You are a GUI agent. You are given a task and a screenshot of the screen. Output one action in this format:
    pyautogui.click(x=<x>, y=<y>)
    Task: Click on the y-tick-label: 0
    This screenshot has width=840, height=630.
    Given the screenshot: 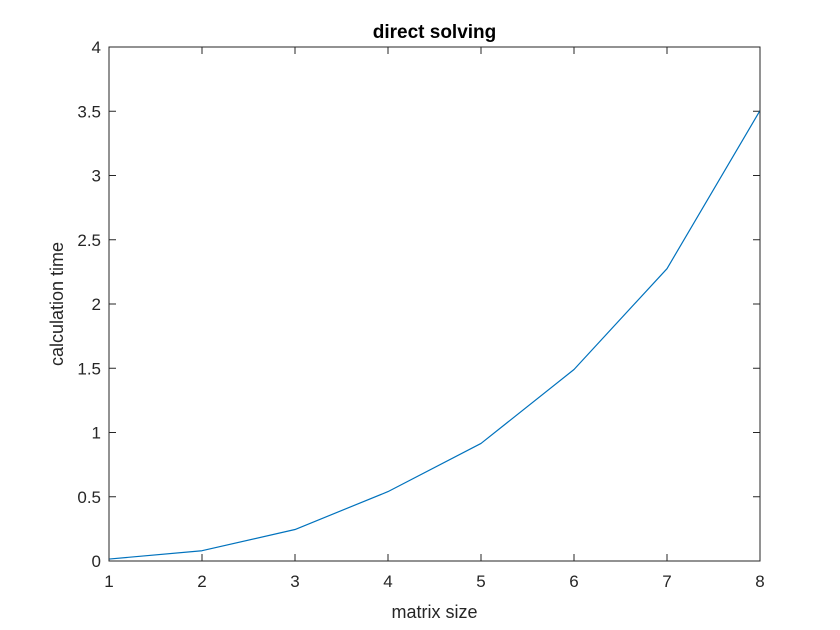 What is the action you would take?
    pyautogui.click(x=96, y=561)
    